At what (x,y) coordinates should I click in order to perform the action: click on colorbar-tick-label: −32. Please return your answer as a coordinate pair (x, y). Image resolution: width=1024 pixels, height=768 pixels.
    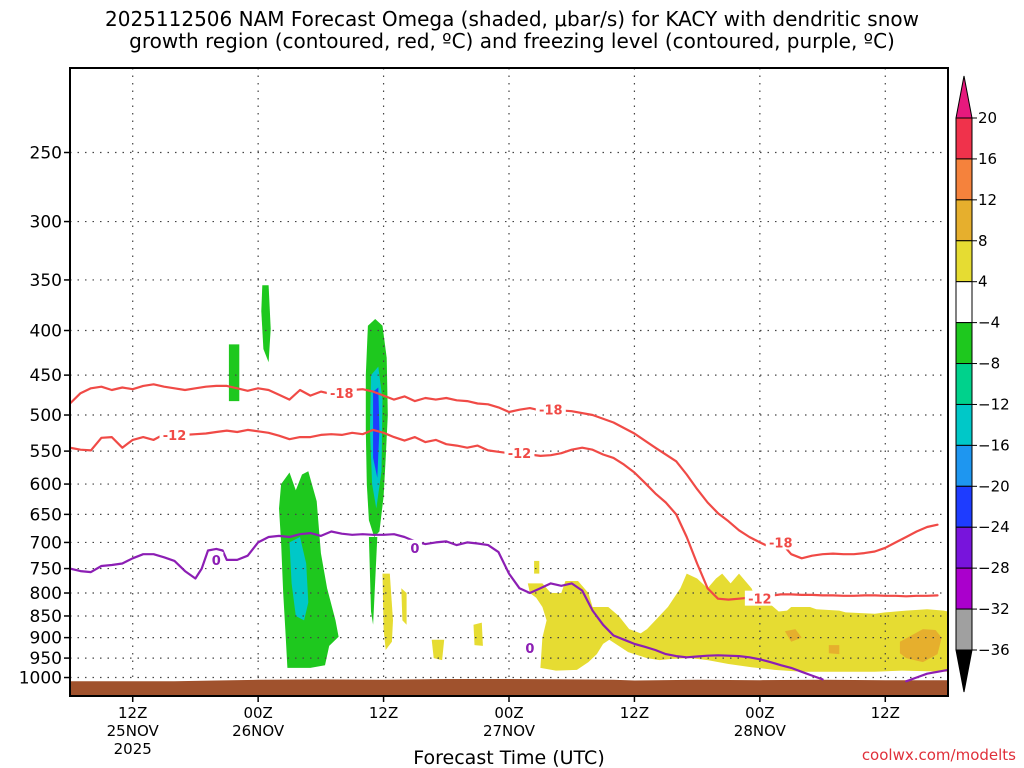
    Looking at the image, I should click on (994, 609).